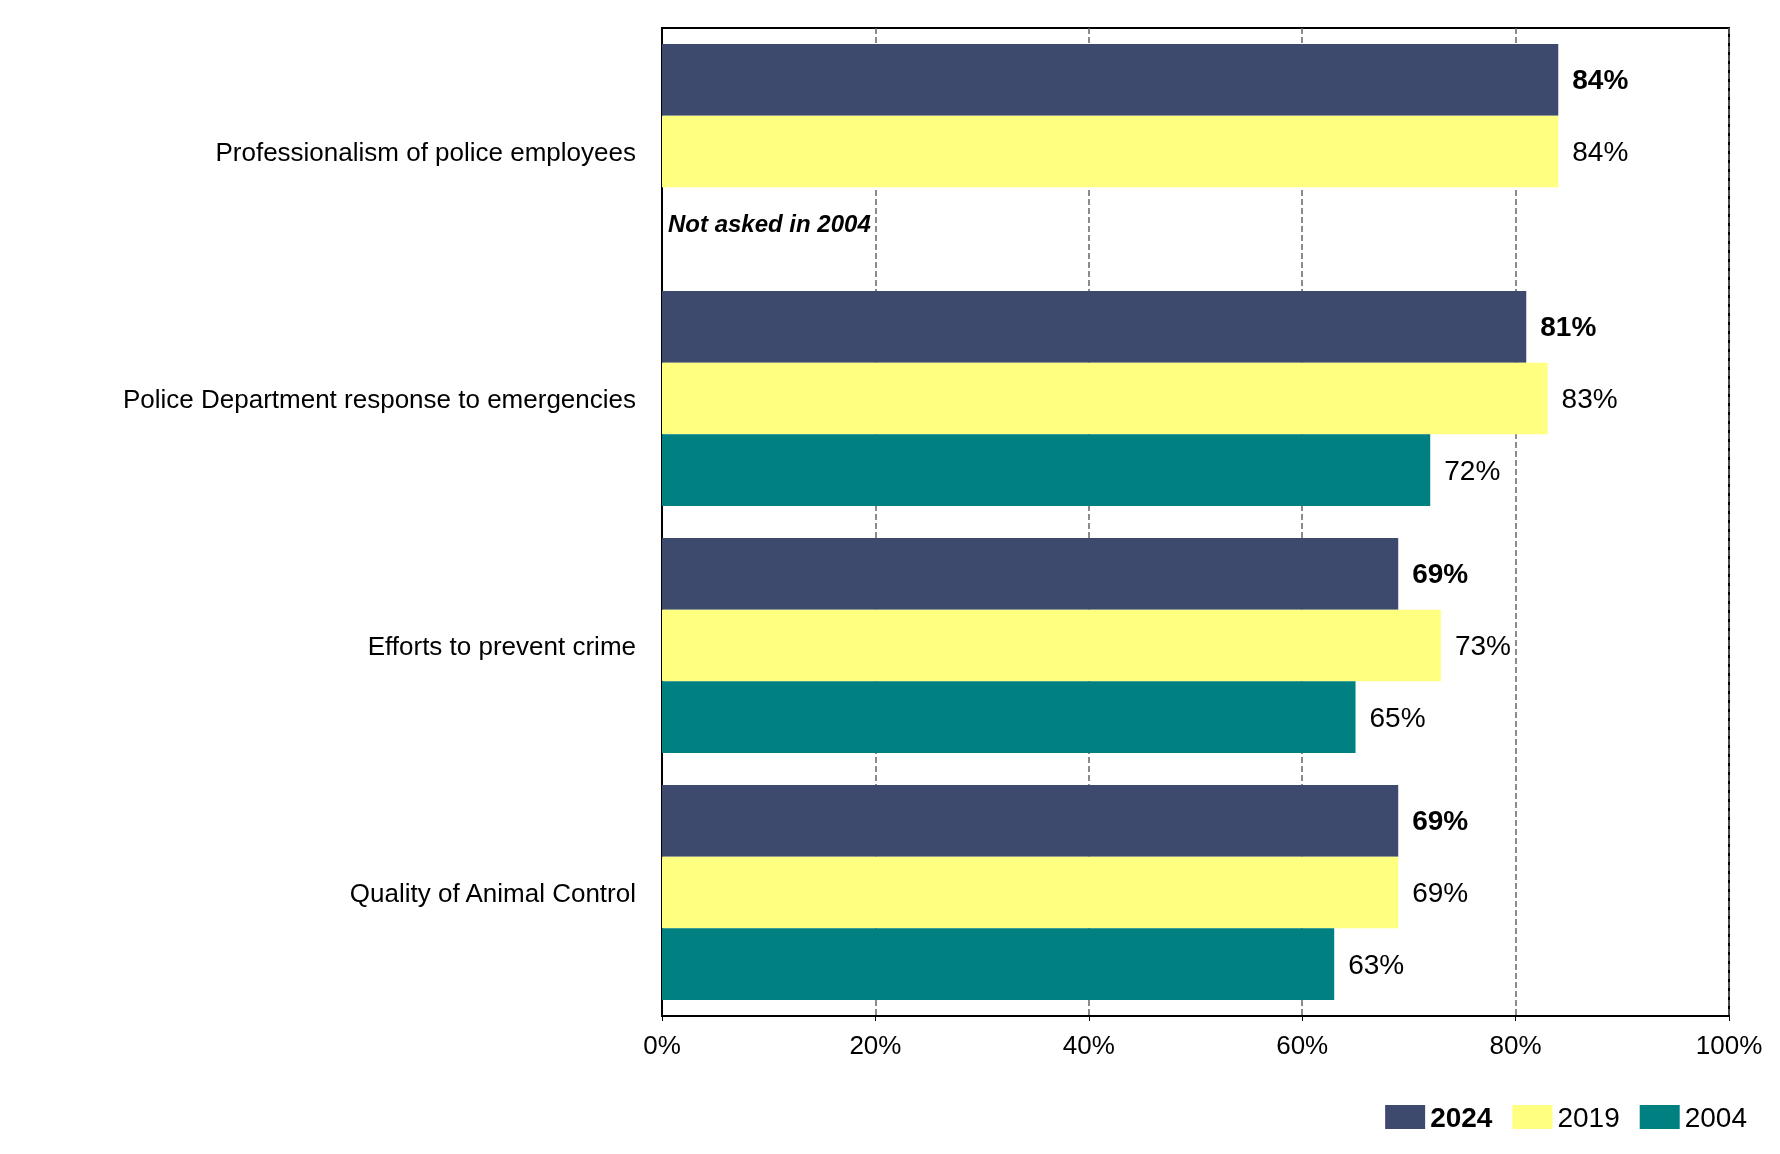  I want to click on text: 73%, so click(1482, 645).